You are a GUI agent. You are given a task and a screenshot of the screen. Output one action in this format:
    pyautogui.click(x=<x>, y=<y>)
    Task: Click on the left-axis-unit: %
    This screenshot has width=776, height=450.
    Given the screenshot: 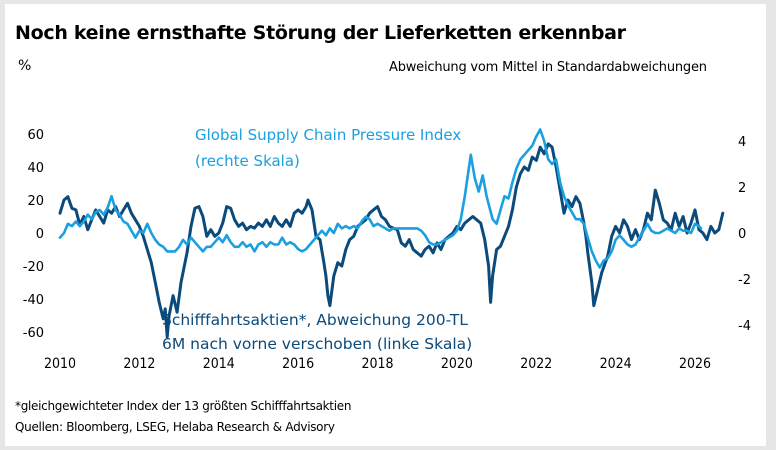 What is the action you would take?
    pyautogui.click(x=25, y=66)
    